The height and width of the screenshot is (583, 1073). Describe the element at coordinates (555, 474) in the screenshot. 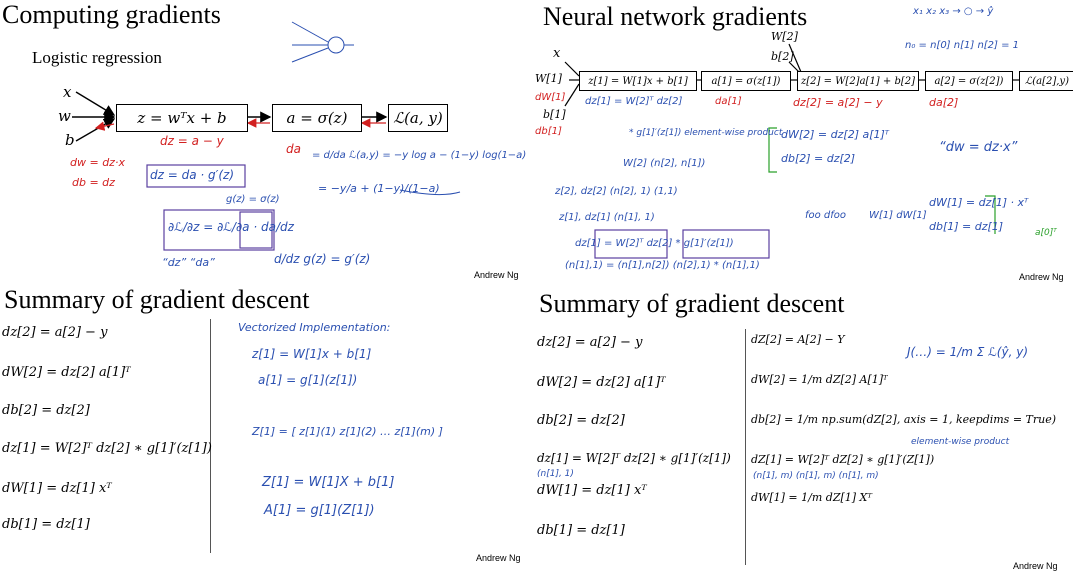

I see `hand-dims-left: (n[1], 1)` at that location.